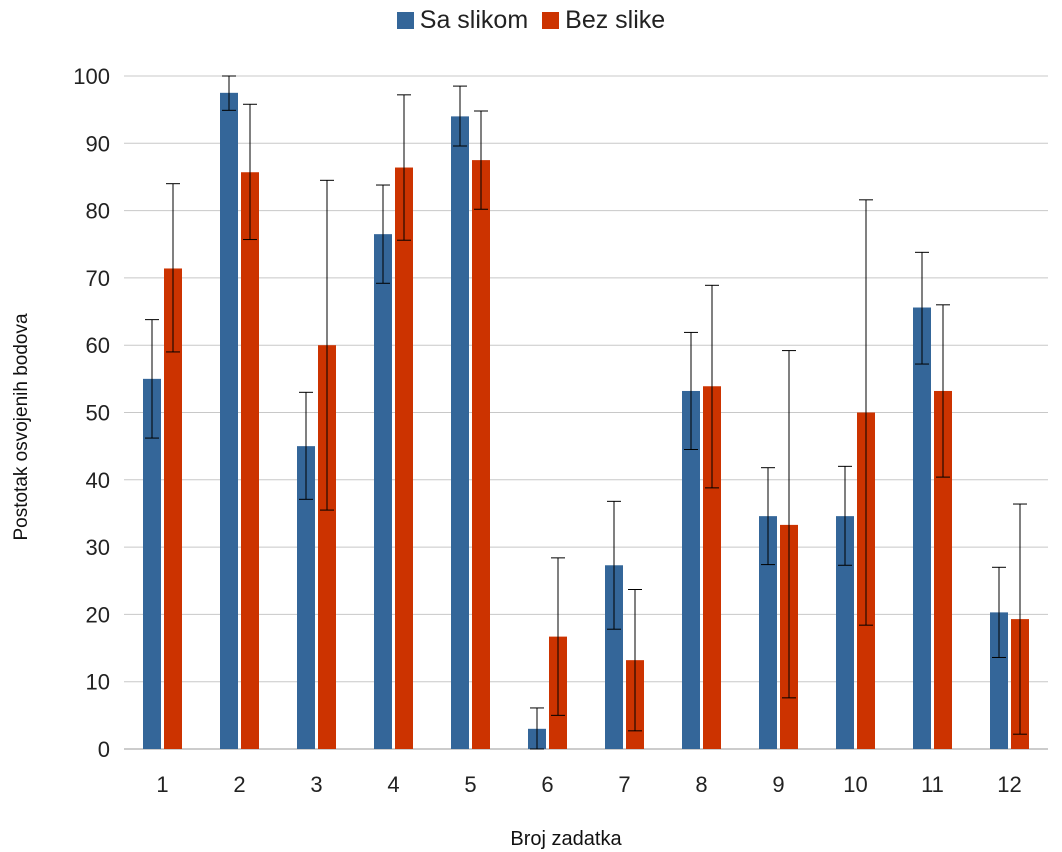  I want to click on legend-item-sa-slikom: Sa slikom, so click(462, 20).